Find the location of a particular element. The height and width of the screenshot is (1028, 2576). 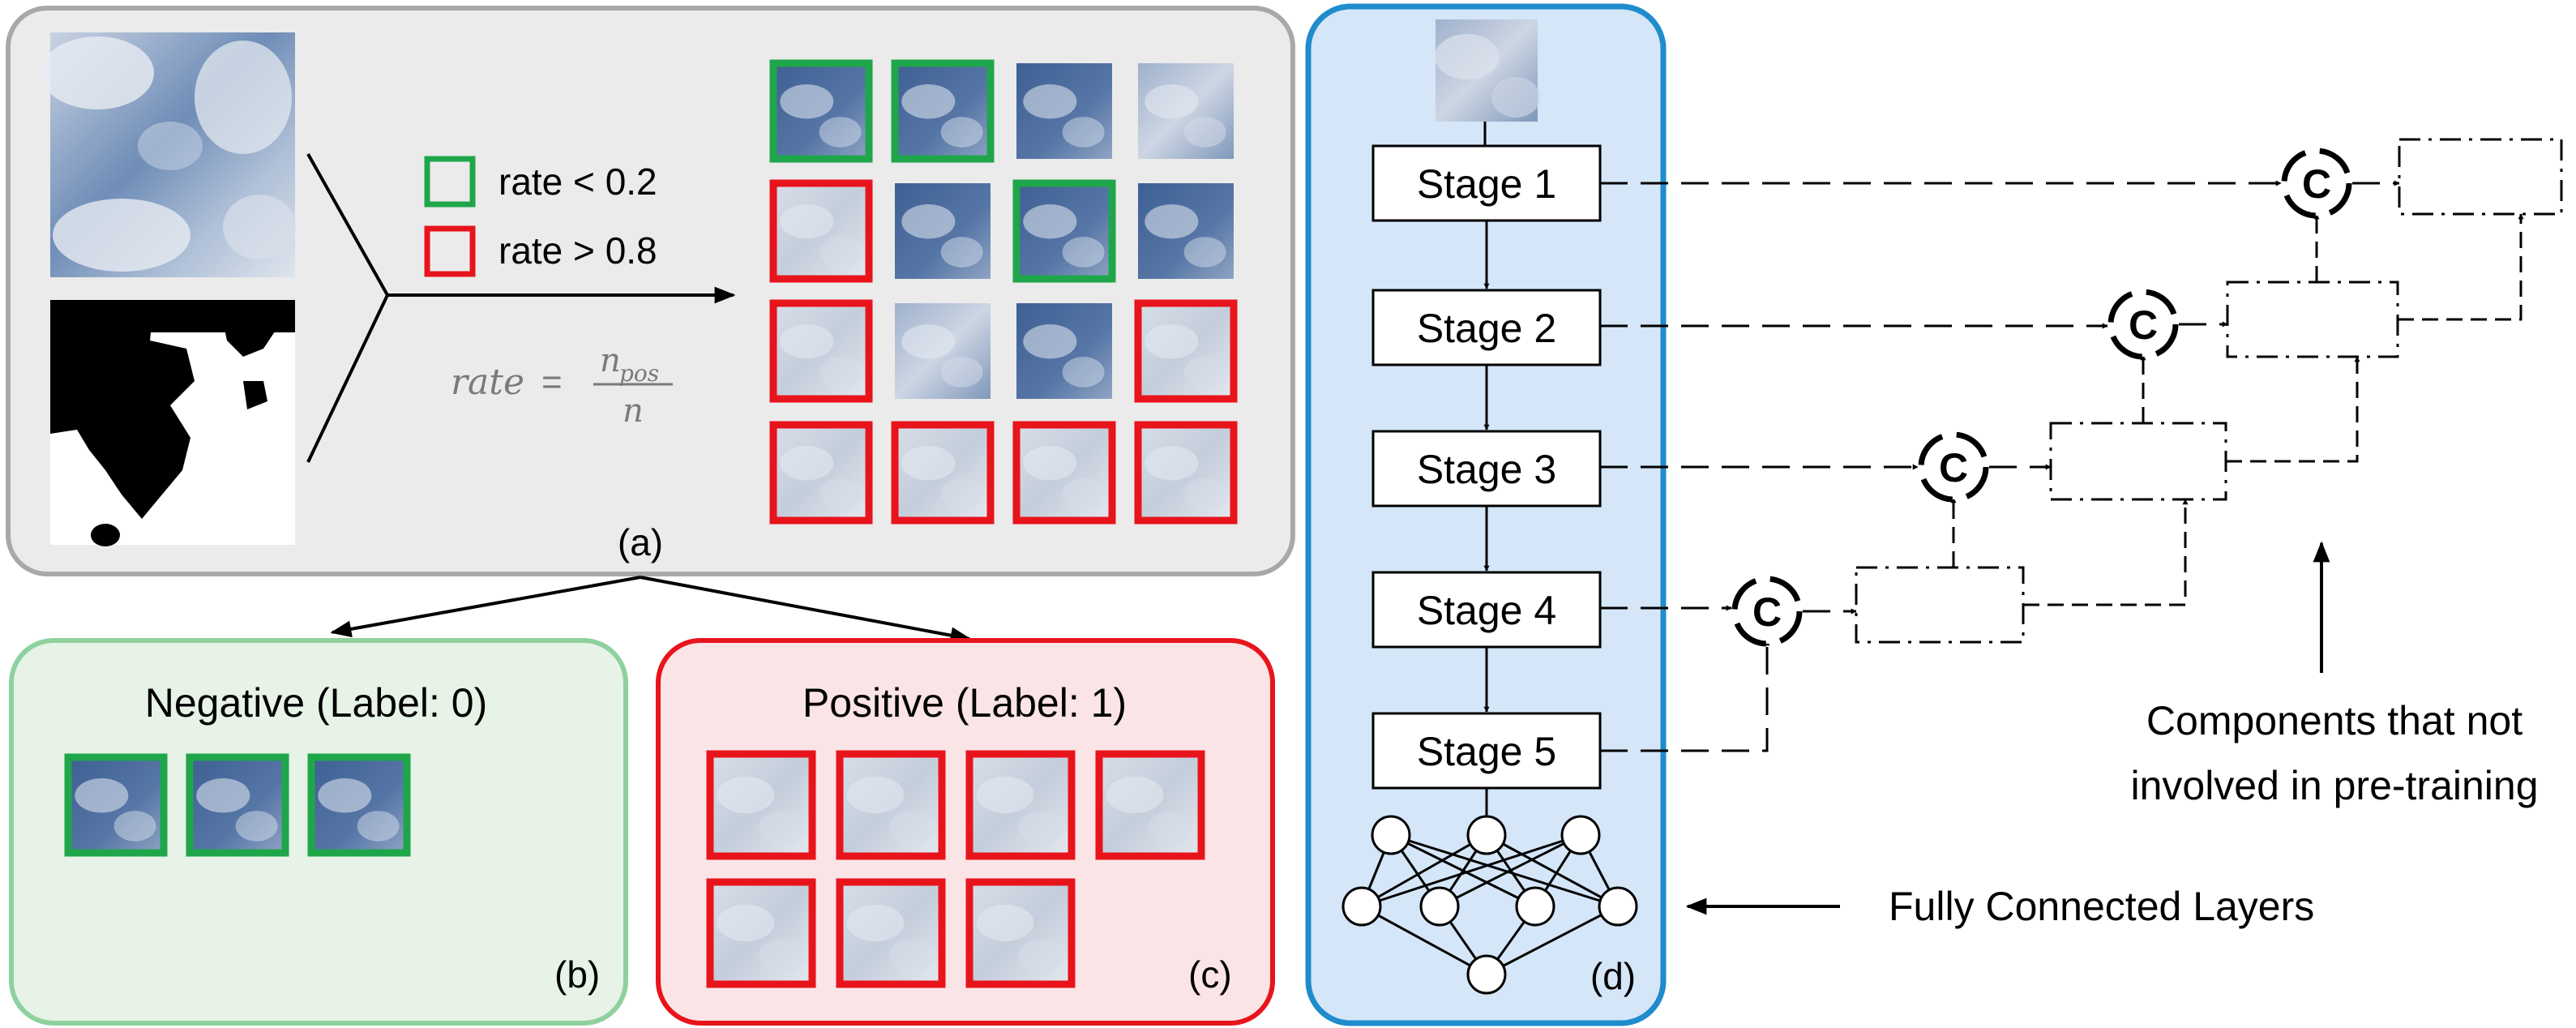

green-legend-label: rate < 0.2 is located at coordinates (578, 182).